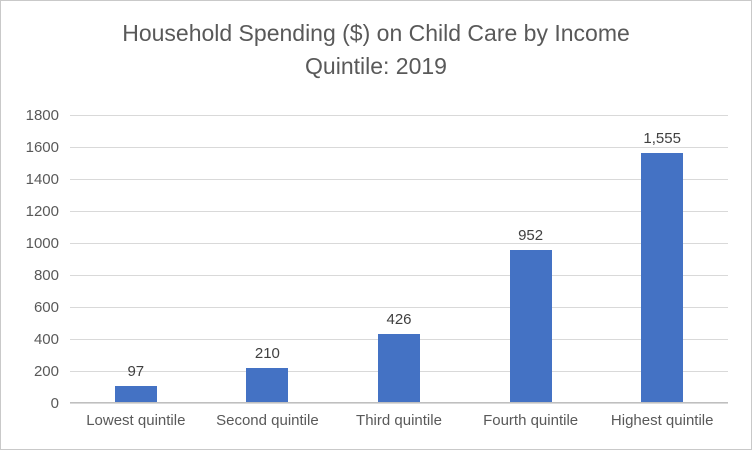 The height and width of the screenshot is (450, 752). What do you see at coordinates (267, 420) in the screenshot?
I see `x-axis-category-label: Second quintile` at bounding box center [267, 420].